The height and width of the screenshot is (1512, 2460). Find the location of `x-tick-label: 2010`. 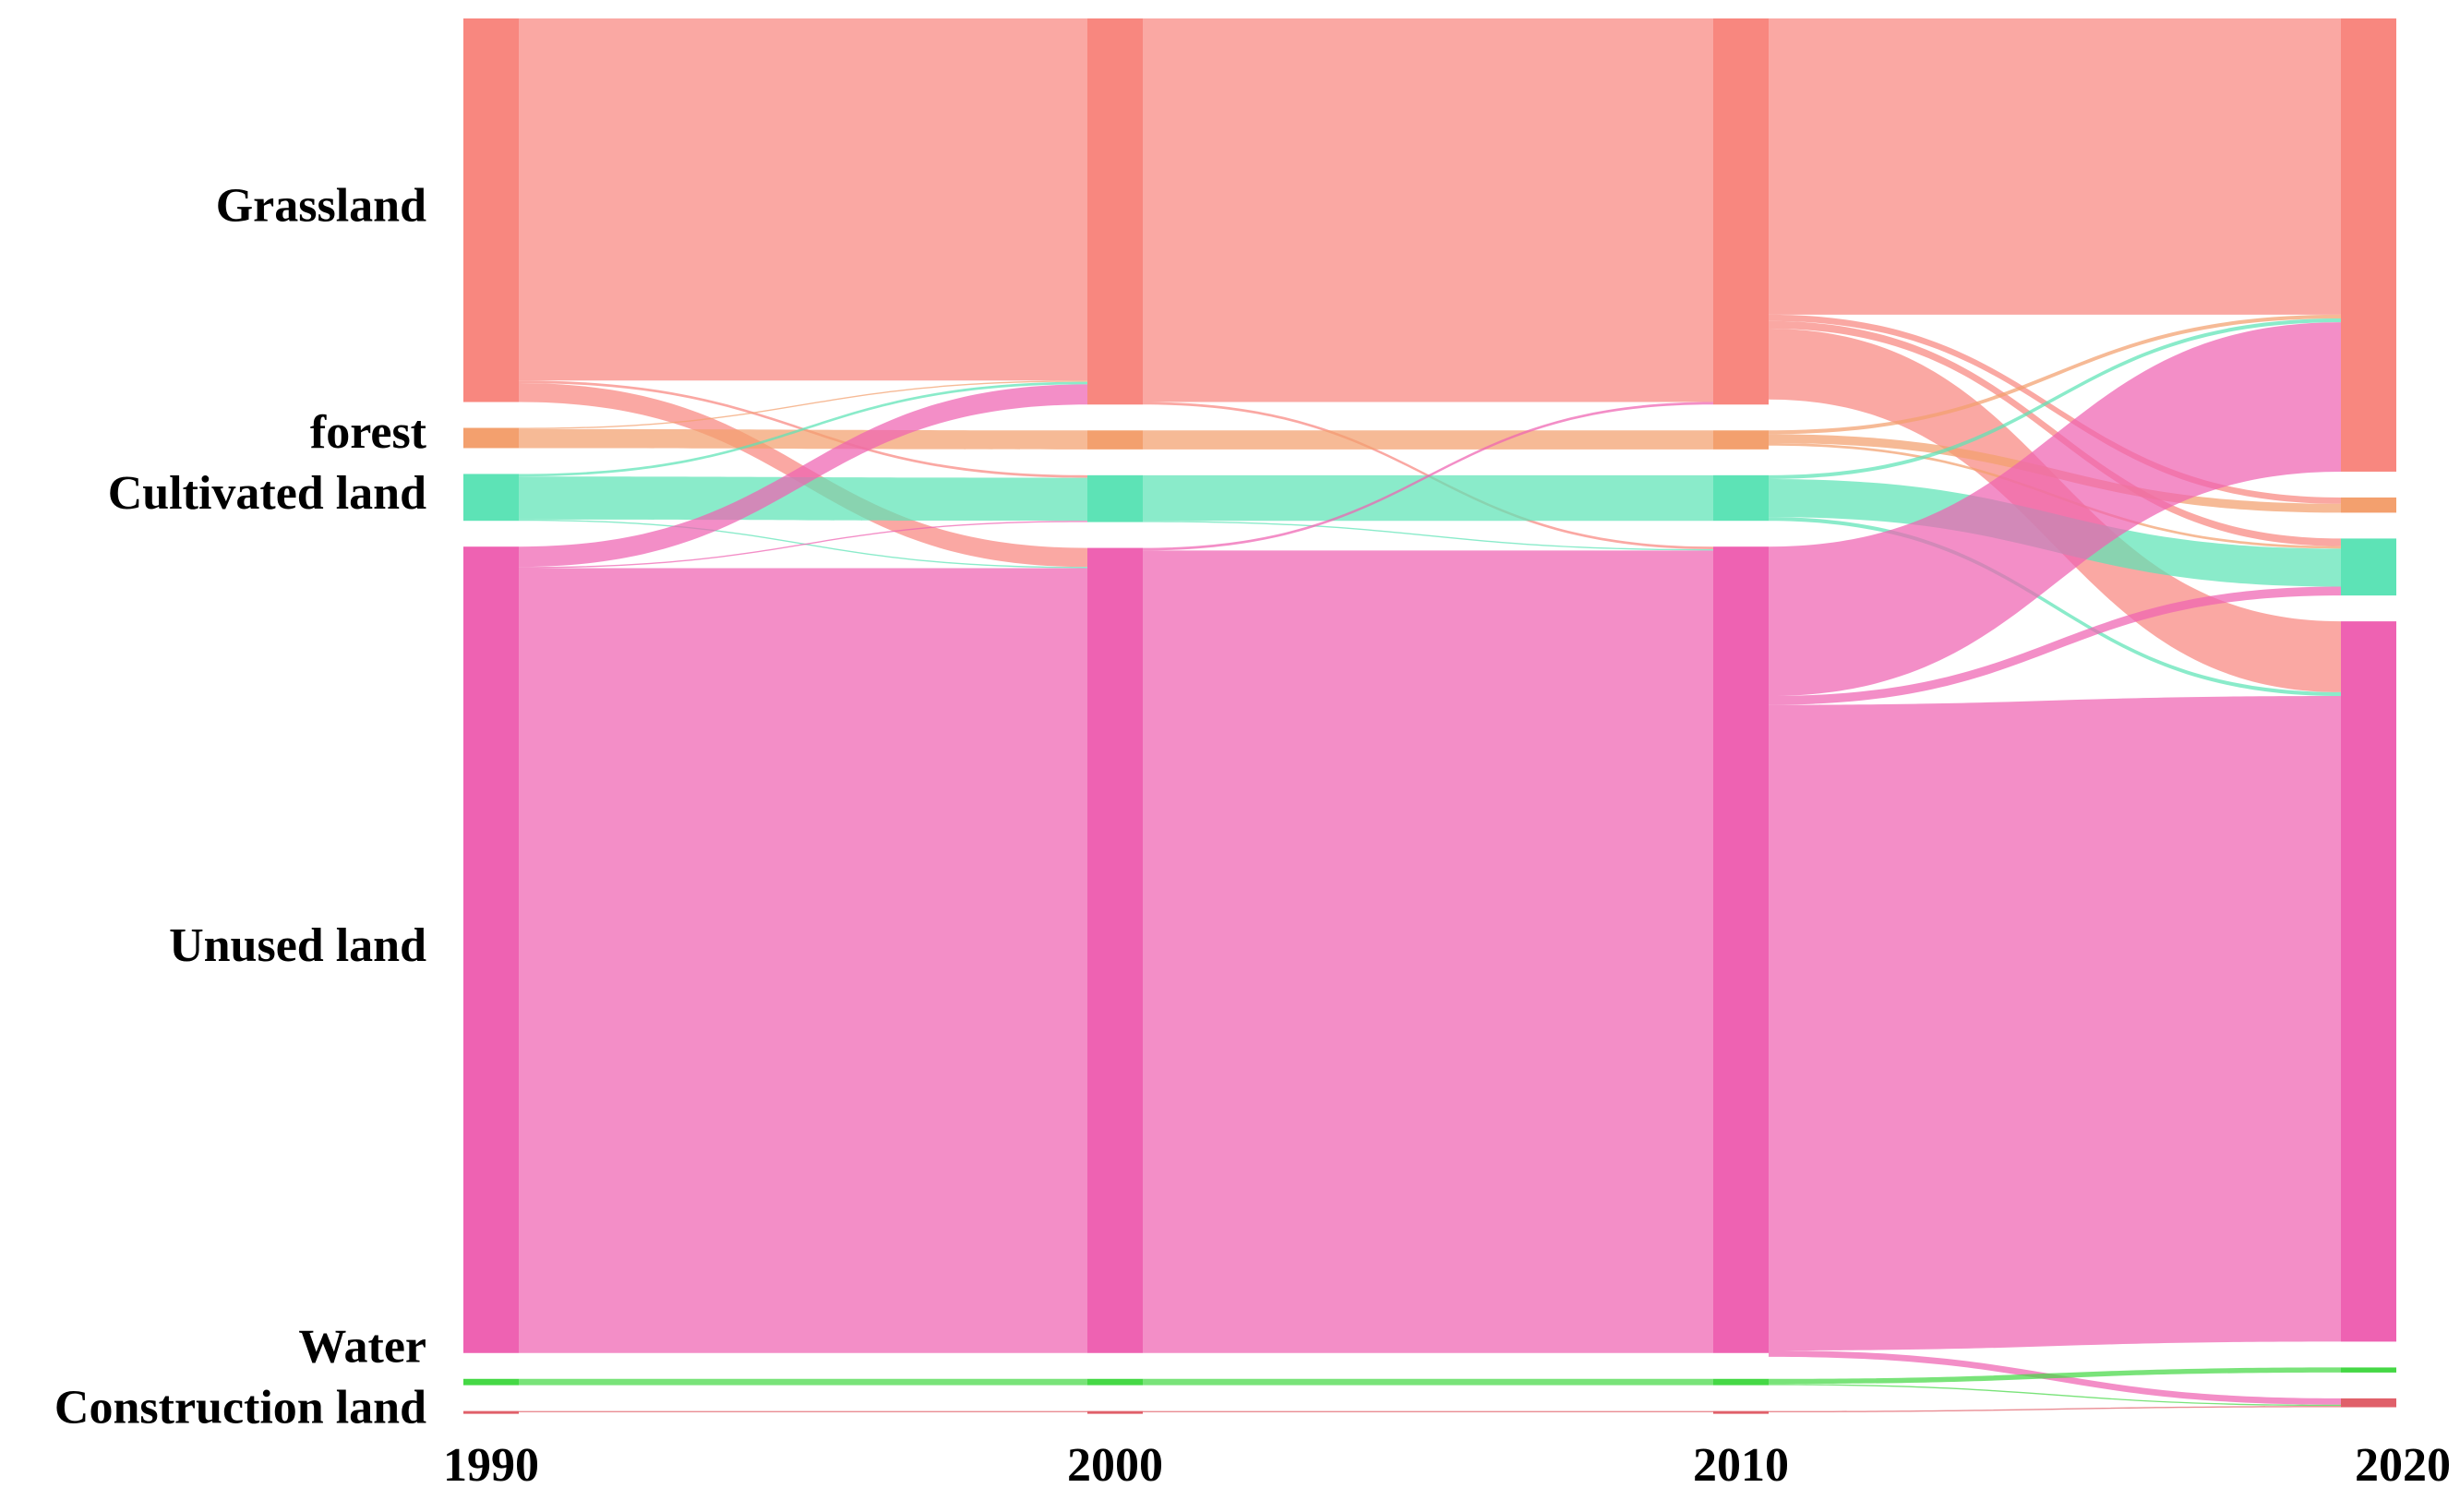

x-tick-label: 2010 is located at coordinates (1741, 1465).